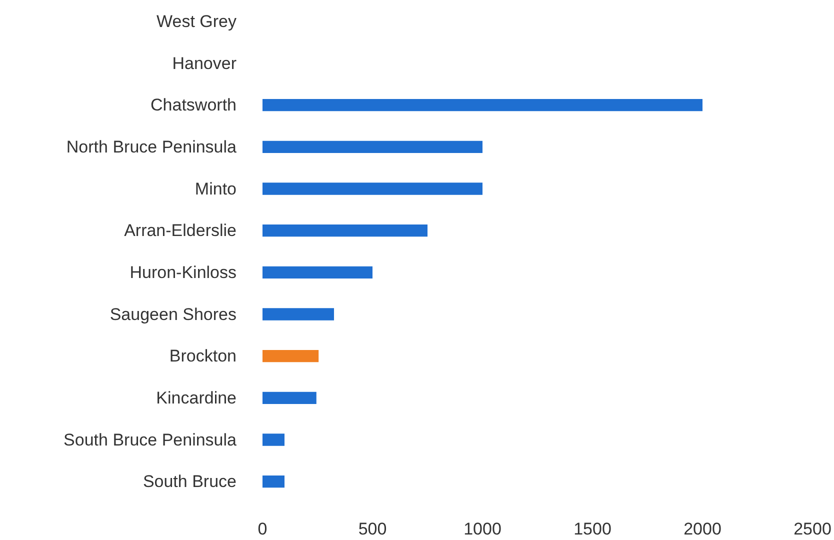 The image size is (834, 540). I want to click on y-tick-label: West Grey, so click(196, 21).